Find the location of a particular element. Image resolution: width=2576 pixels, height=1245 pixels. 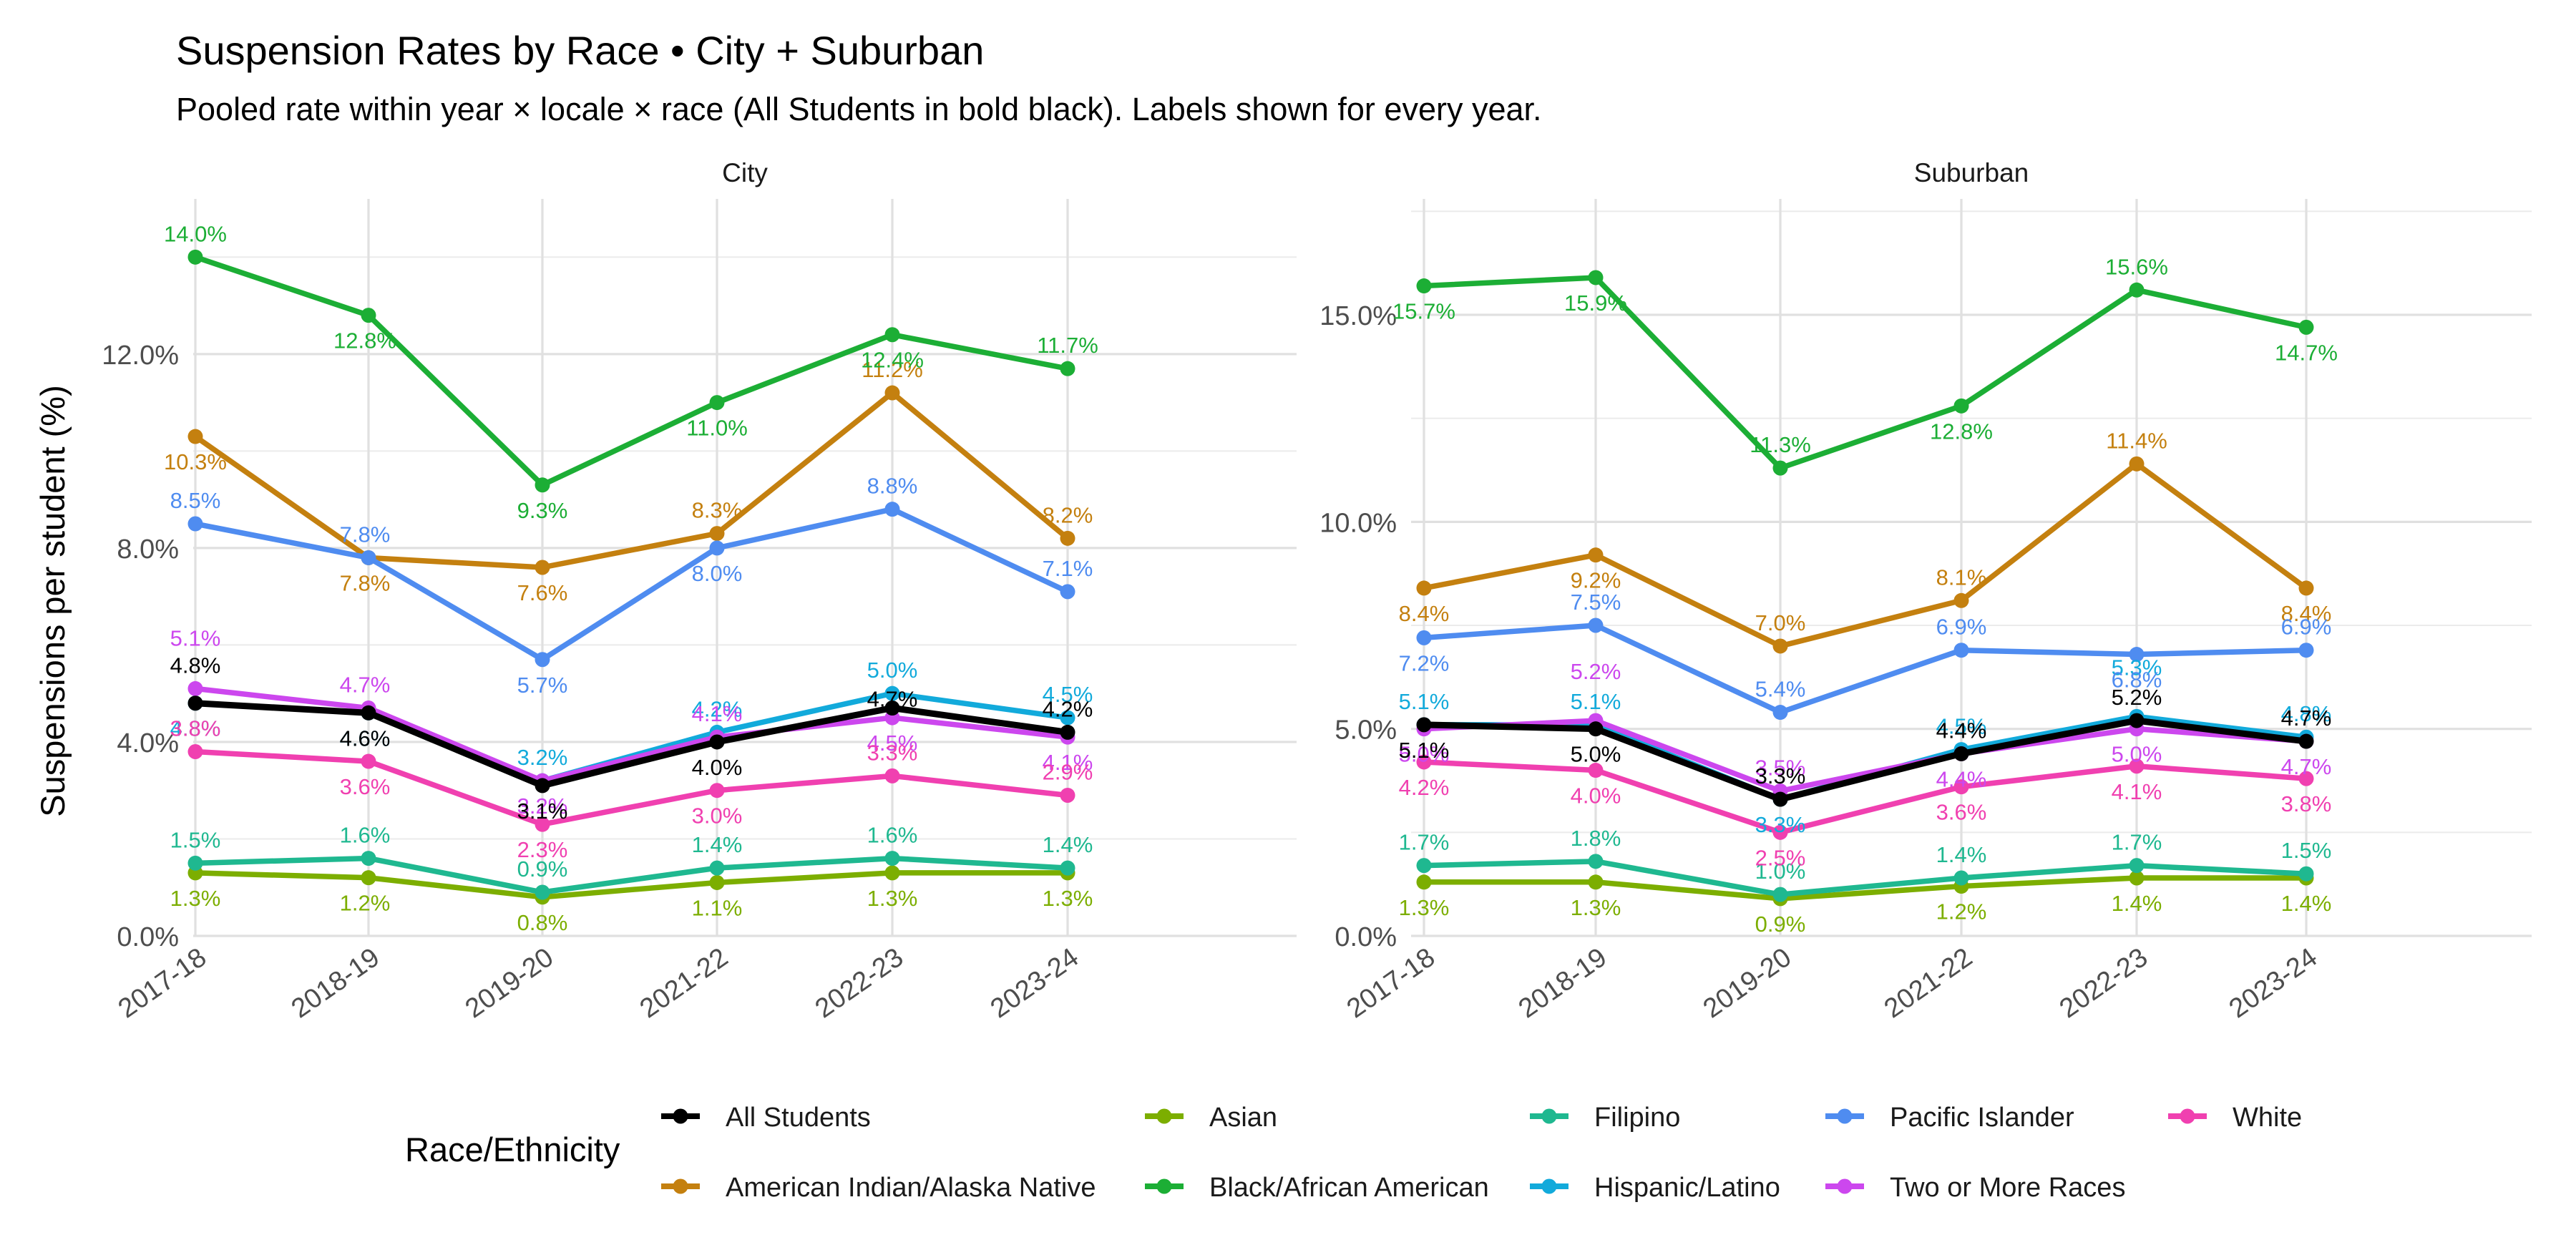

data-label: 8.0% is located at coordinates (717, 573).